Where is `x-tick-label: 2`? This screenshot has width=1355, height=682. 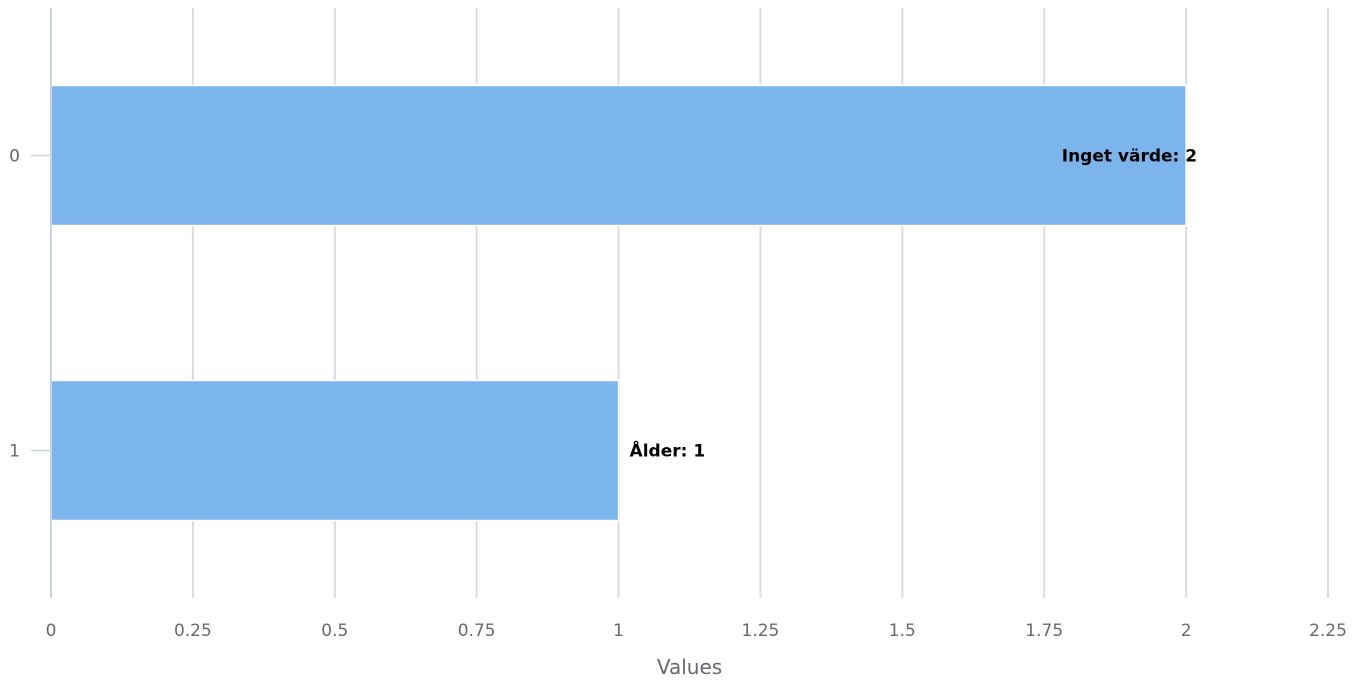 x-tick-label: 2 is located at coordinates (1186, 631).